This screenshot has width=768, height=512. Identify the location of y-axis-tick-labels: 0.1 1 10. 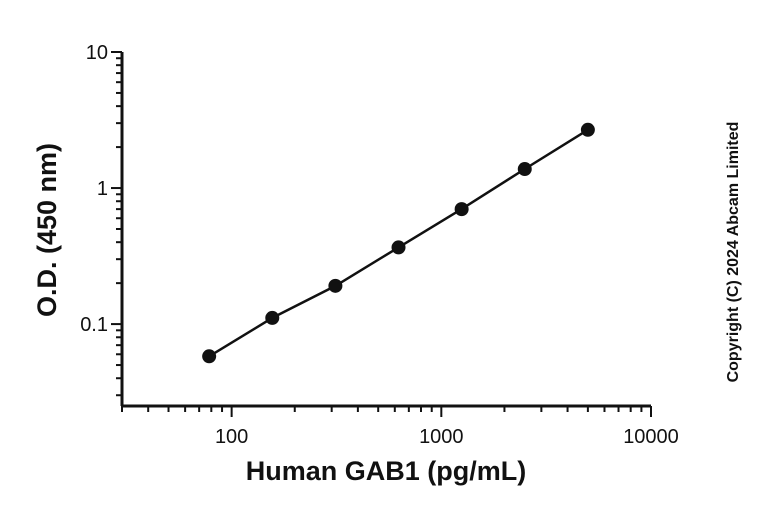
(94, 189).